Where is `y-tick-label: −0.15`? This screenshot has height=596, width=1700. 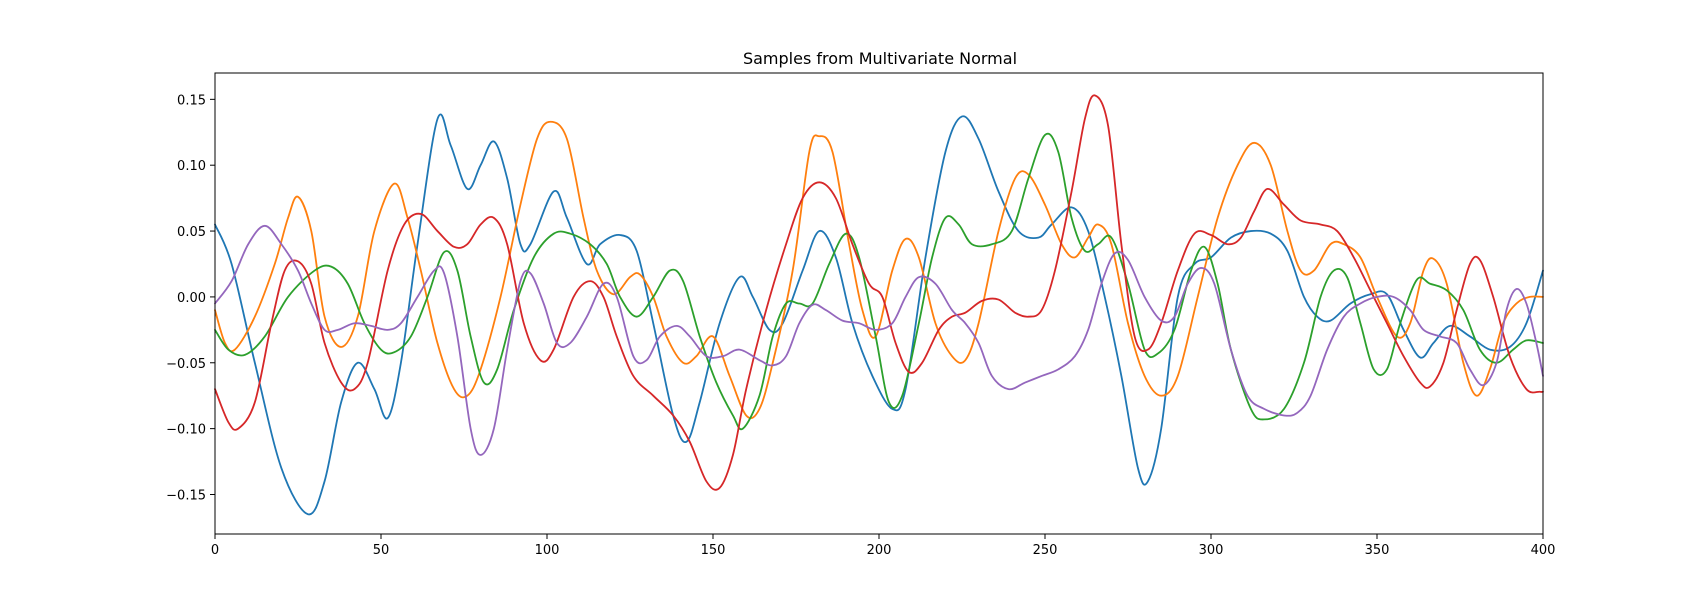
y-tick-label: −0.15 is located at coordinates (186, 495).